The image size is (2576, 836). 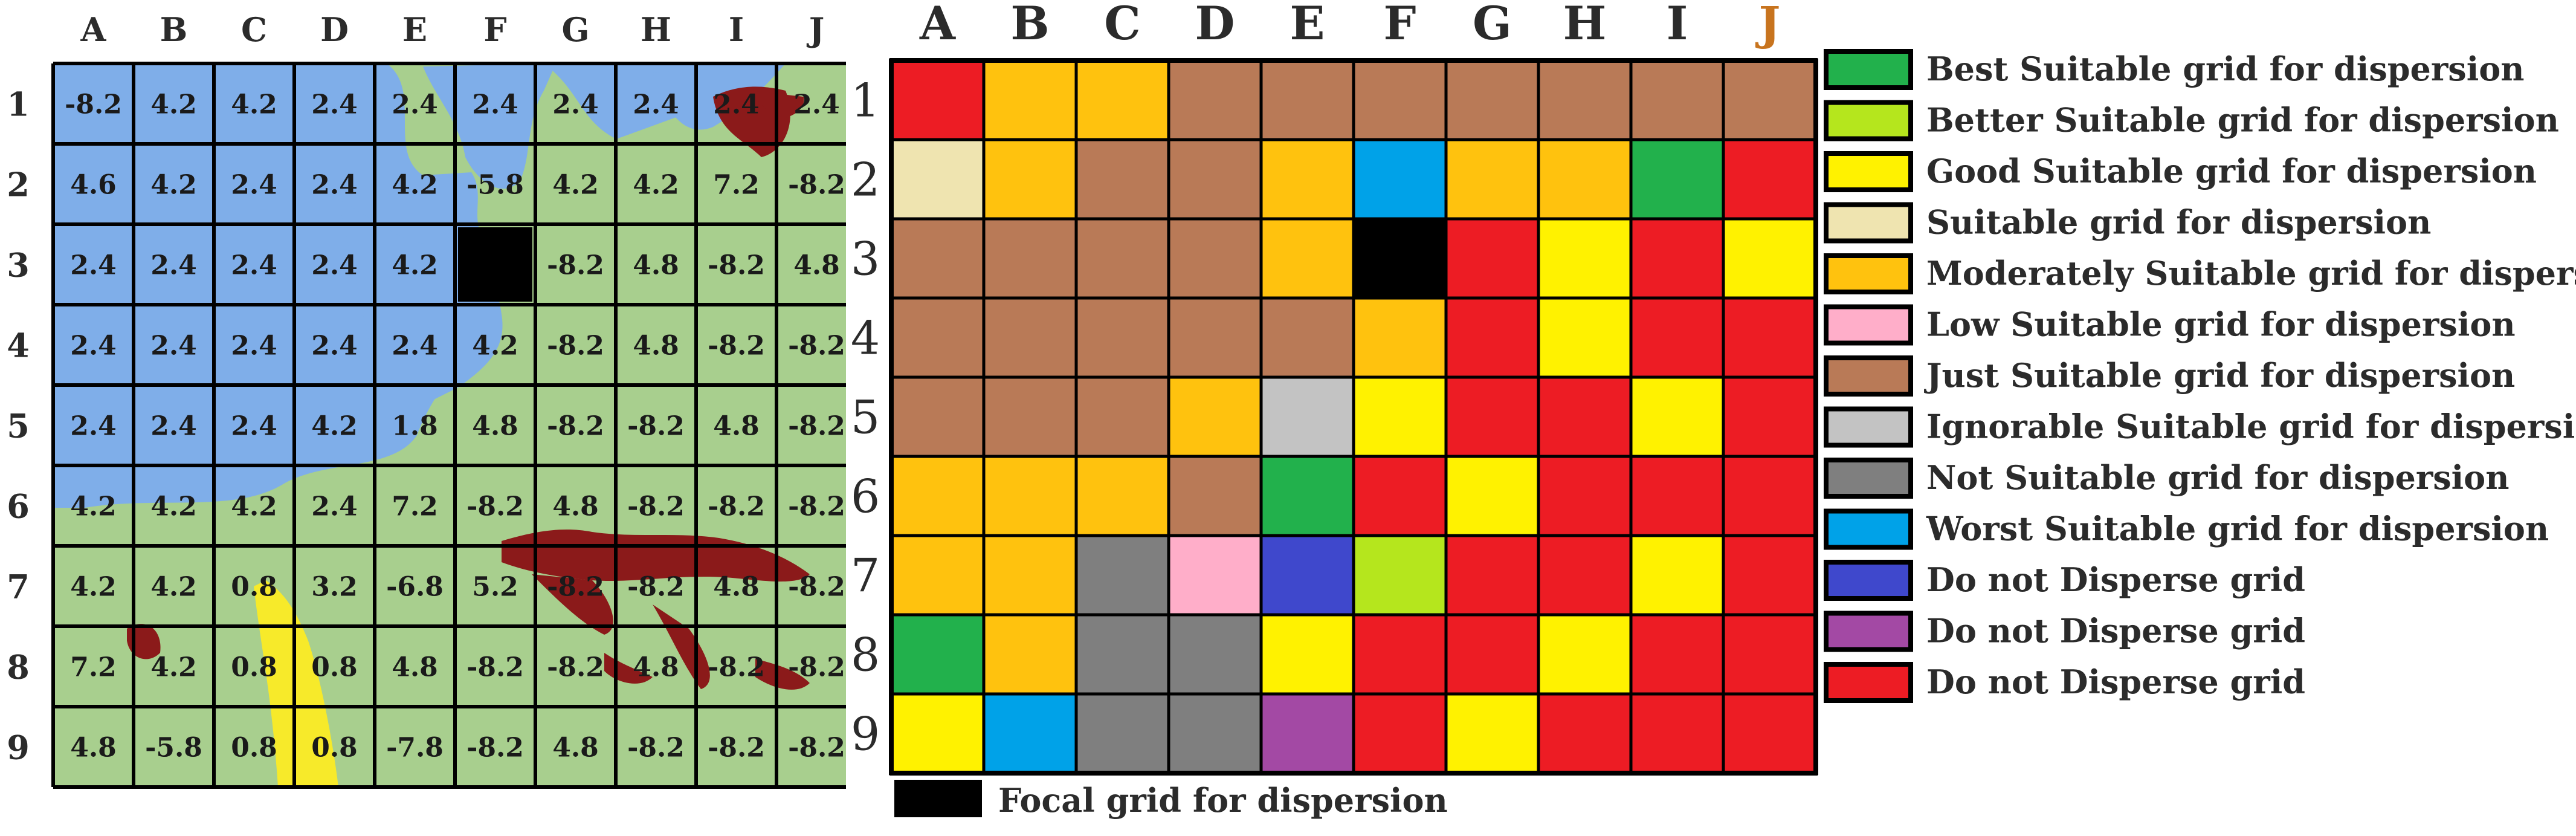 I want to click on column-label: D, so click(x=1215, y=25).